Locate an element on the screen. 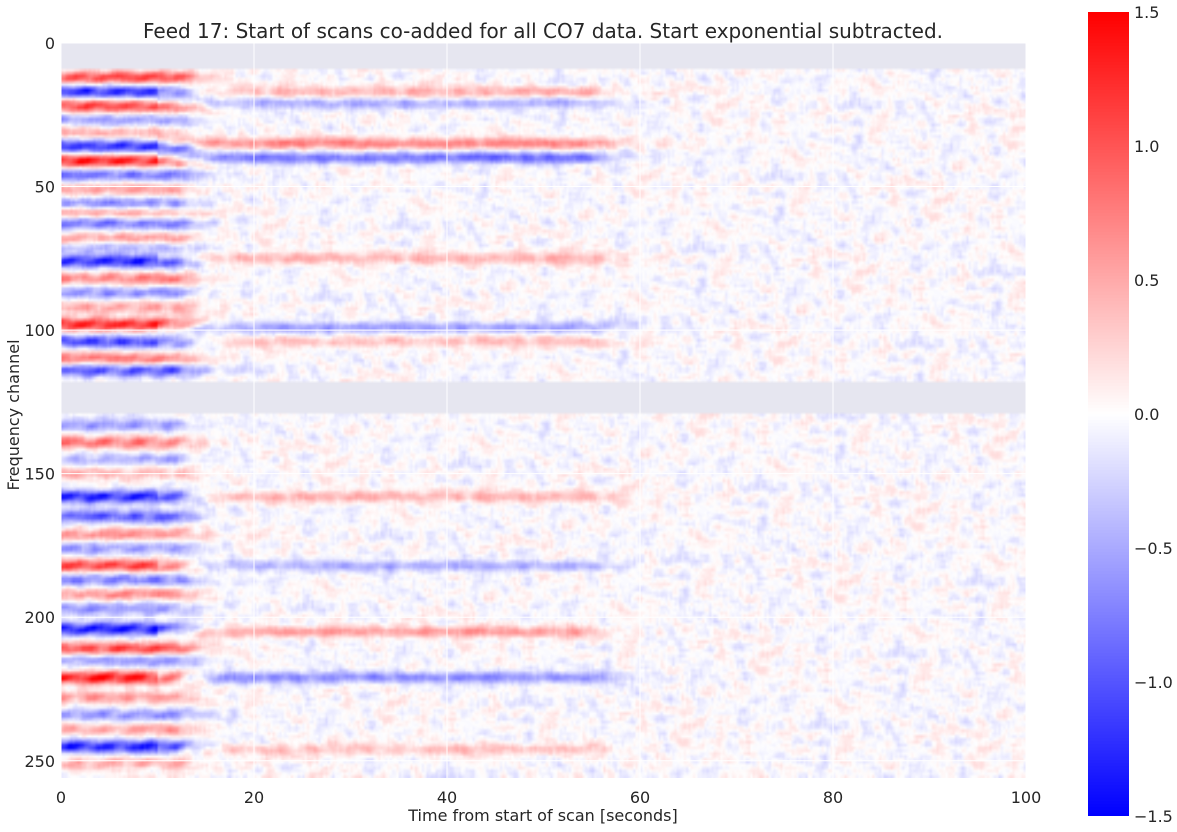 The width and height of the screenshot is (1177, 832). x-tick-label: 60 is located at coordinates (640, 797).